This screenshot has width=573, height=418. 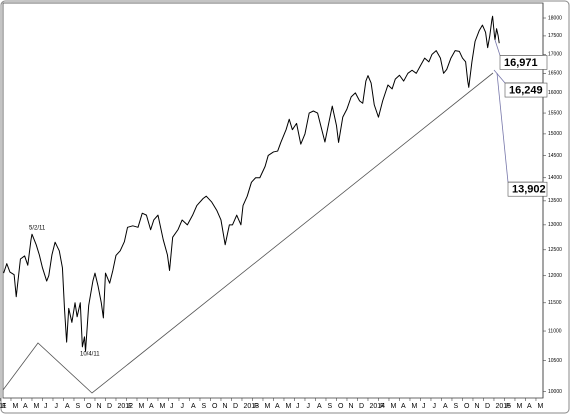 What do you see at coordinates (555, 134) in the screenshot?
I see `y-tick-label: 15000` at bounding box center [555, 134].